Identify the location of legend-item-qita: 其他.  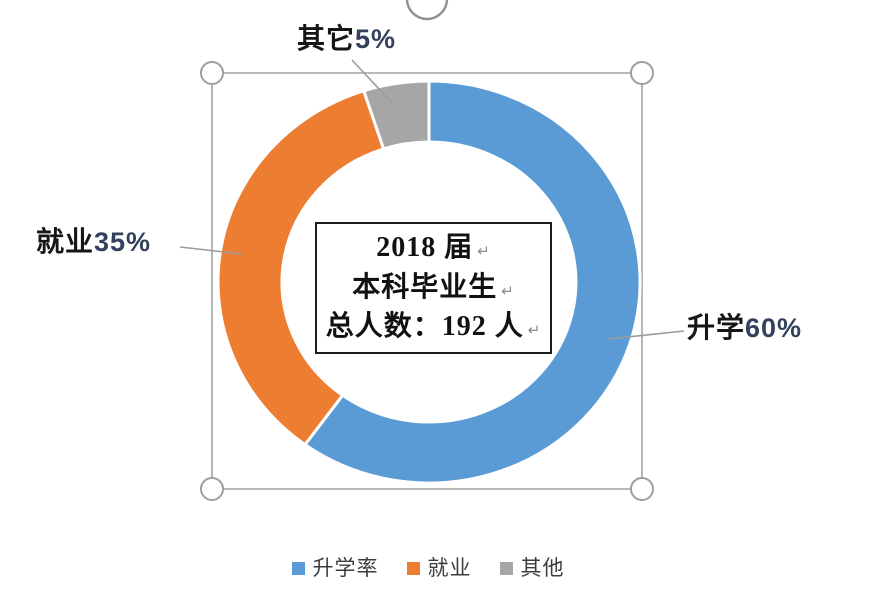
(532, 568).